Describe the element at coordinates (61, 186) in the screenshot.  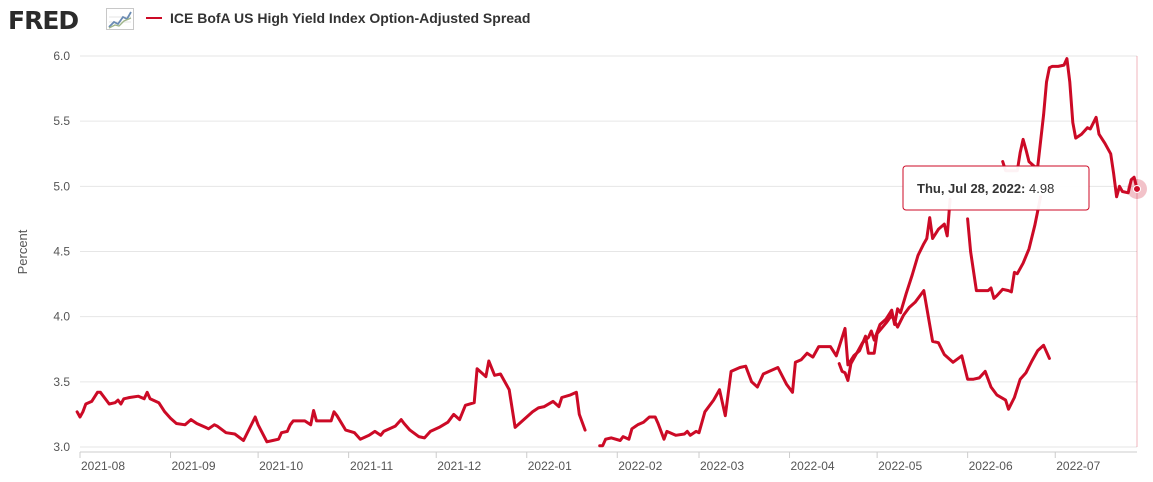
I see `y-tick-label: 5.0` at that location.